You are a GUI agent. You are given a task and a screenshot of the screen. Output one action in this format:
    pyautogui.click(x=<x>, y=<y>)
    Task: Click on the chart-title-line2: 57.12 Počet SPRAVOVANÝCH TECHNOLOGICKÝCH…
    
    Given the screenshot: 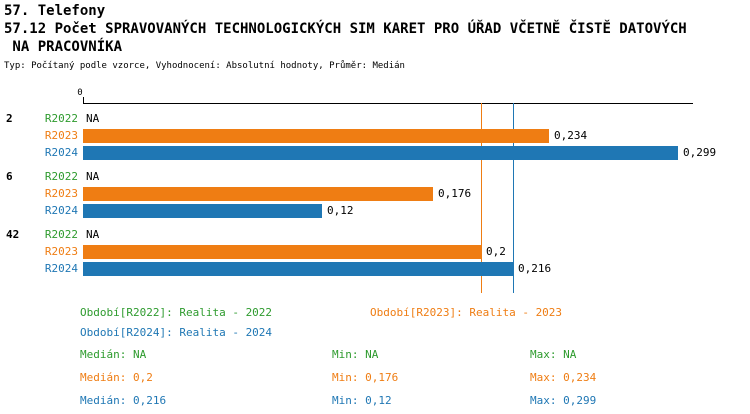 What is the action you would take?
    pyautogui.click(x=345, y=29)
    